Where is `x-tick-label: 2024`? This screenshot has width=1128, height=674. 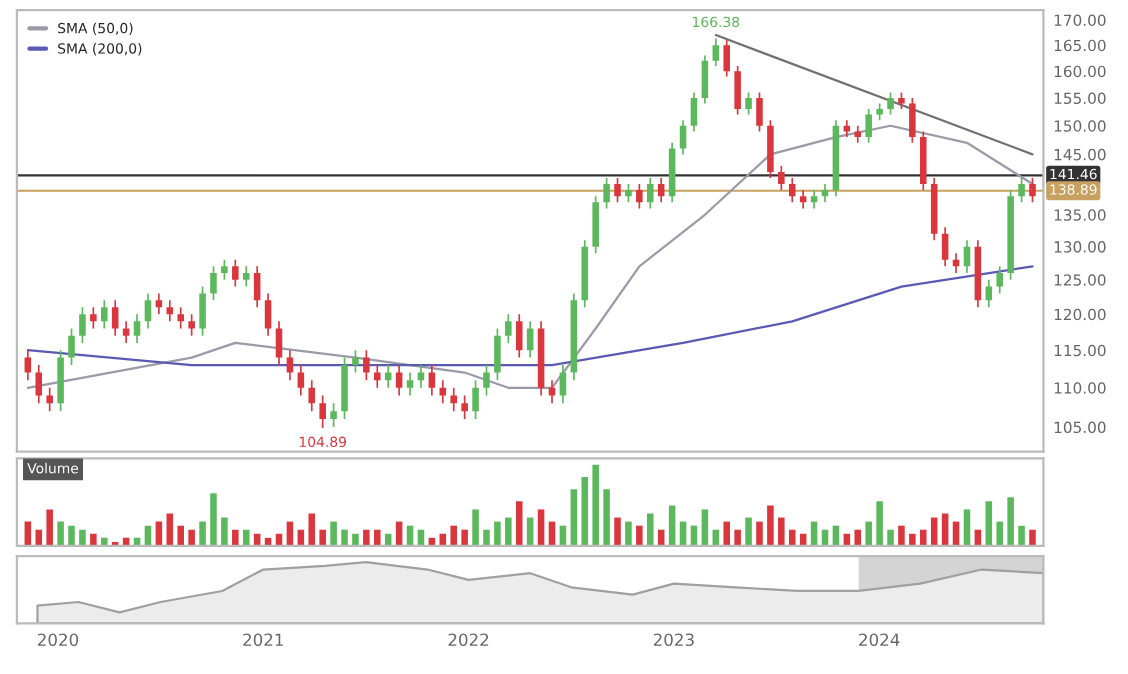
x-tick-label: 2024 is located at coordinates (879, 640).